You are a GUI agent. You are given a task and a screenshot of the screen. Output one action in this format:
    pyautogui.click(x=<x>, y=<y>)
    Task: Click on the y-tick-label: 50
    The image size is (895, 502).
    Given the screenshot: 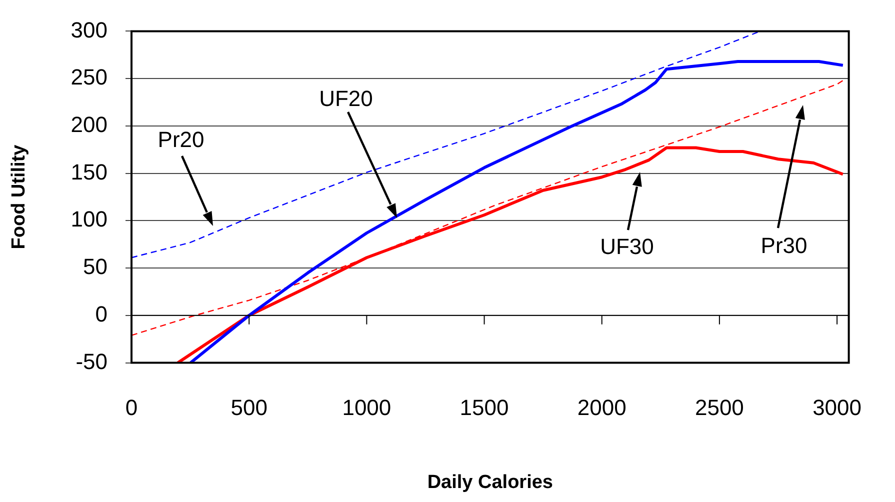 What is the action you would take?
    pyautogui.click(x=95, y=267)
    